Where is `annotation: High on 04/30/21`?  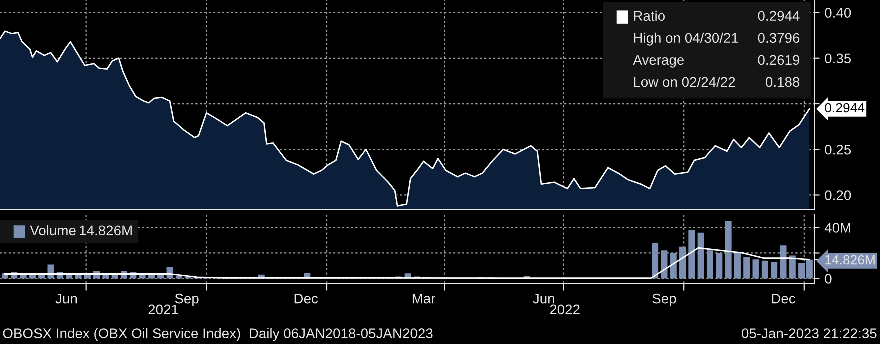
annotation: High on 04/30/21 is located at coordinates (686, 39).